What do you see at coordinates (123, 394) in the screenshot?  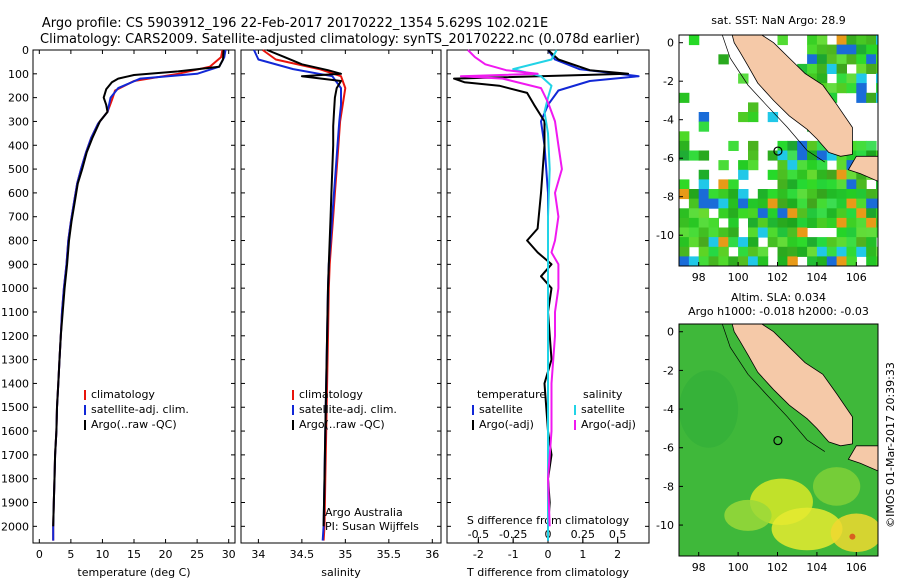 I see `legend-entry: climatology` at bounding box center [123, 394].